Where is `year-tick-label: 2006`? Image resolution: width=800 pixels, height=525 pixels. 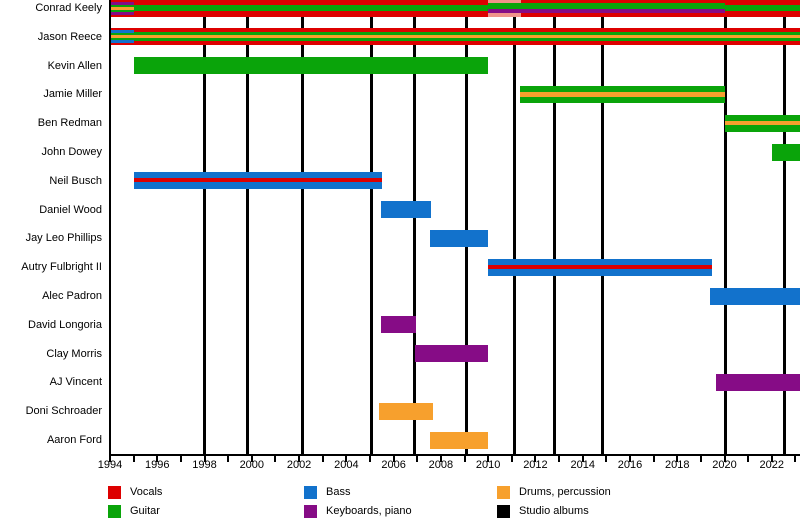 year-tick-label: 2006 is located at coordinates (393, 465).